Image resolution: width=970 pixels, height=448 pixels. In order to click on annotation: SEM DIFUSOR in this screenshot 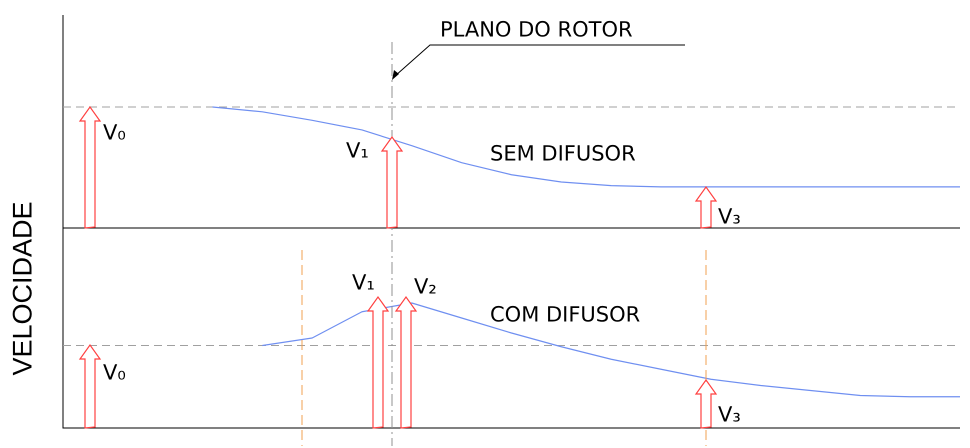, I will do `click(563, 153)`.